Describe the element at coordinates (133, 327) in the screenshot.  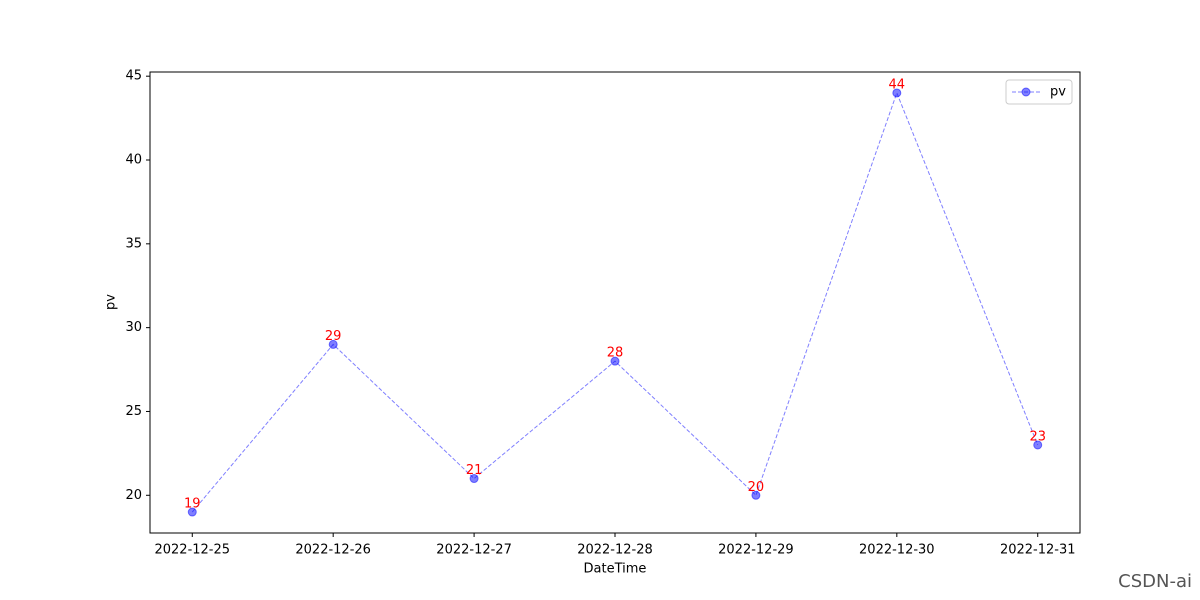
I see `y-tick-label: 30` at that location.